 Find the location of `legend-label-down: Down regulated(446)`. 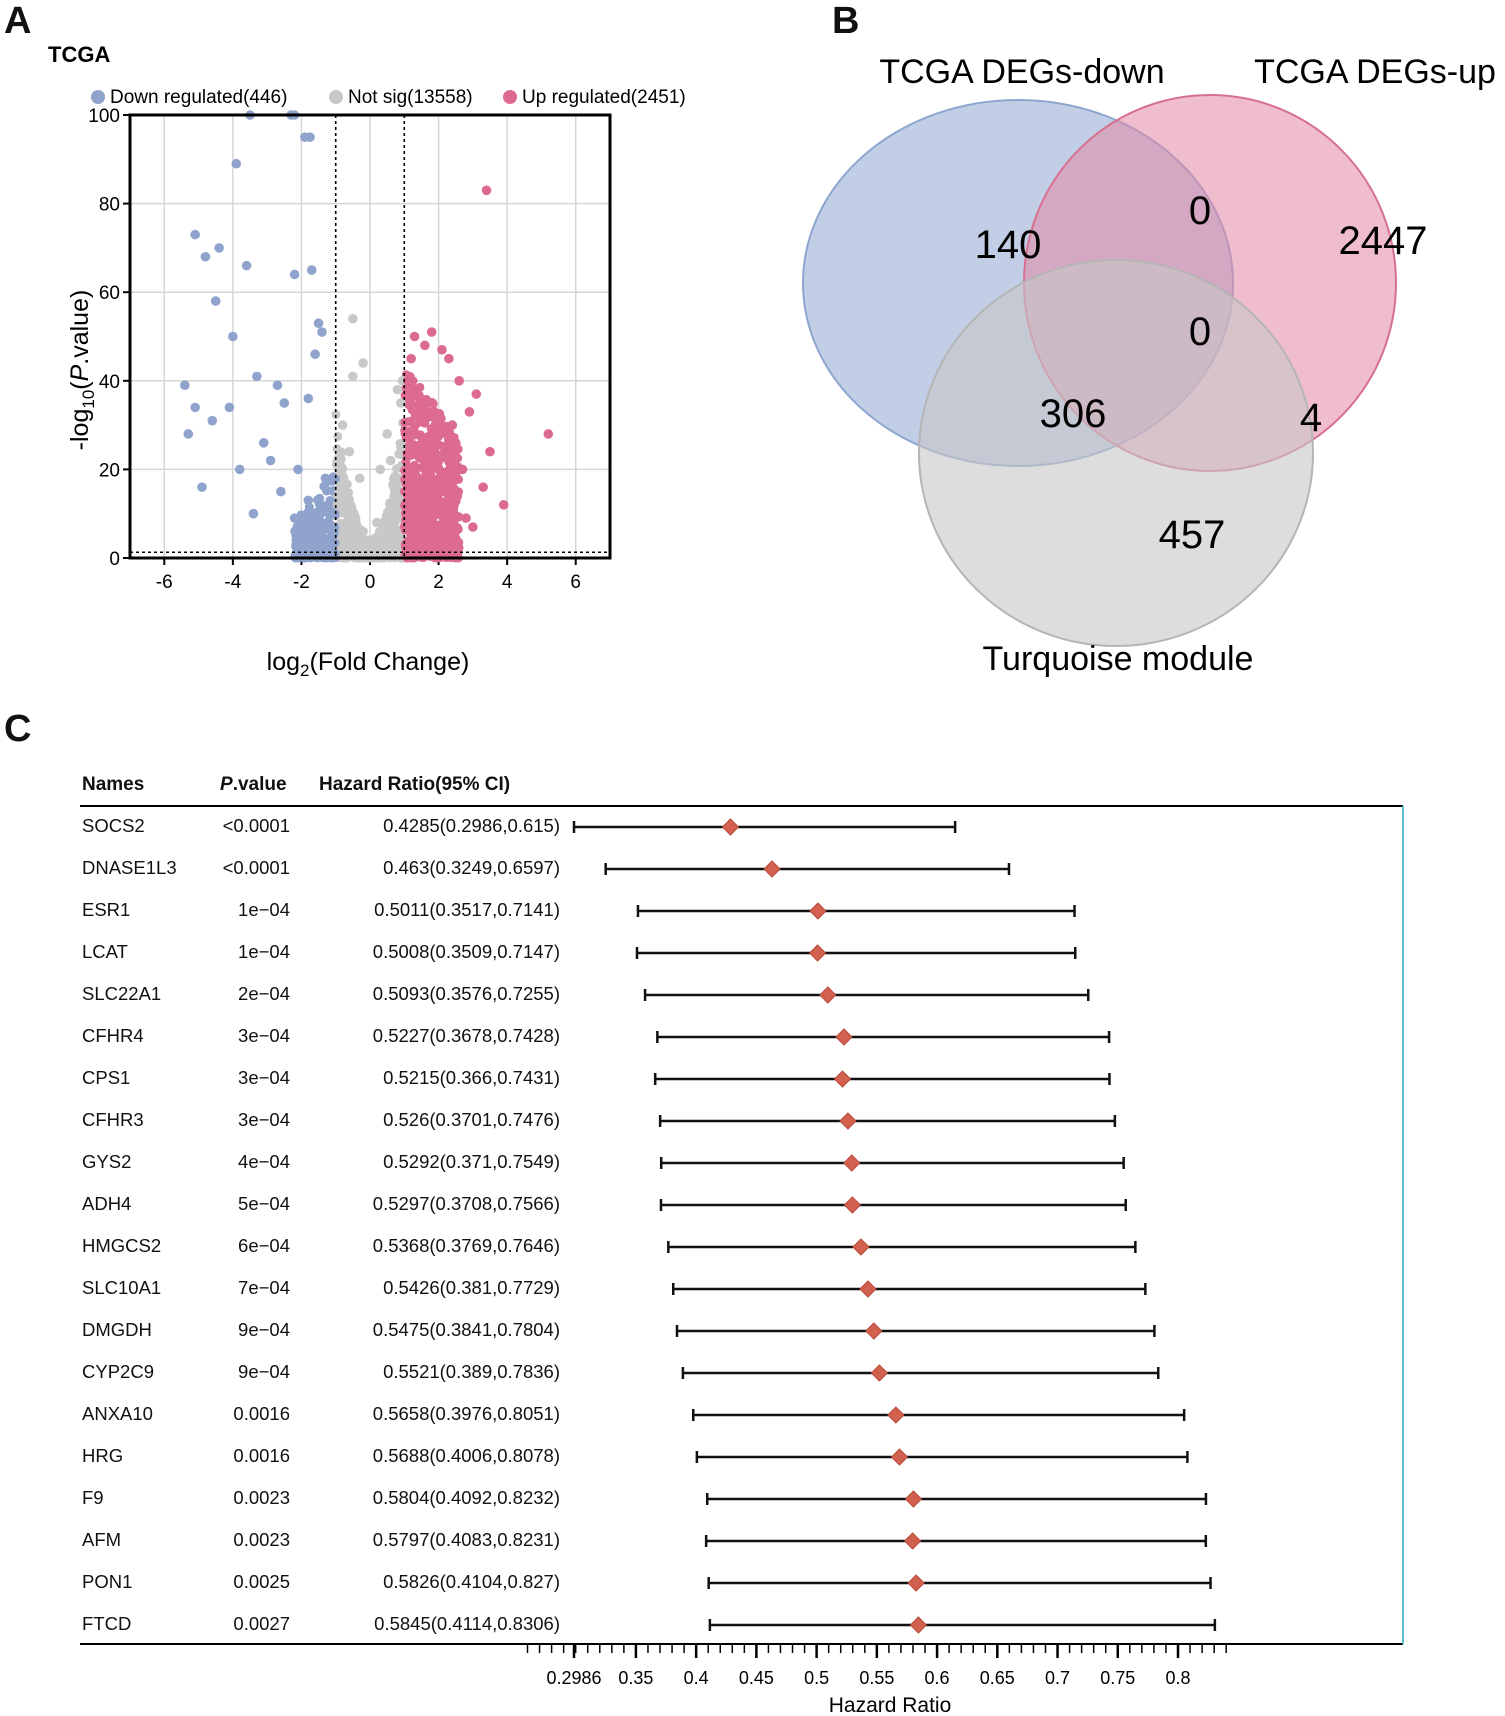

legend-label-down: Down regulated(446) is located at coordinates (198, 97).